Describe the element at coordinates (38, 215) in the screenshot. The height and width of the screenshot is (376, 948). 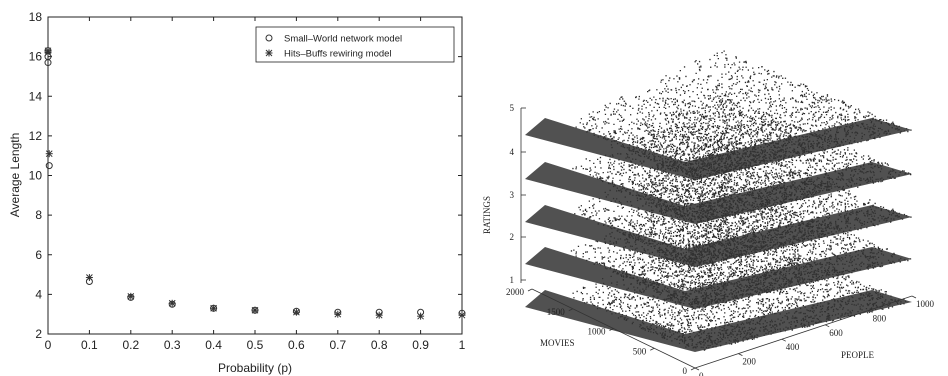
I see `y-tick-label: 8` at that location.